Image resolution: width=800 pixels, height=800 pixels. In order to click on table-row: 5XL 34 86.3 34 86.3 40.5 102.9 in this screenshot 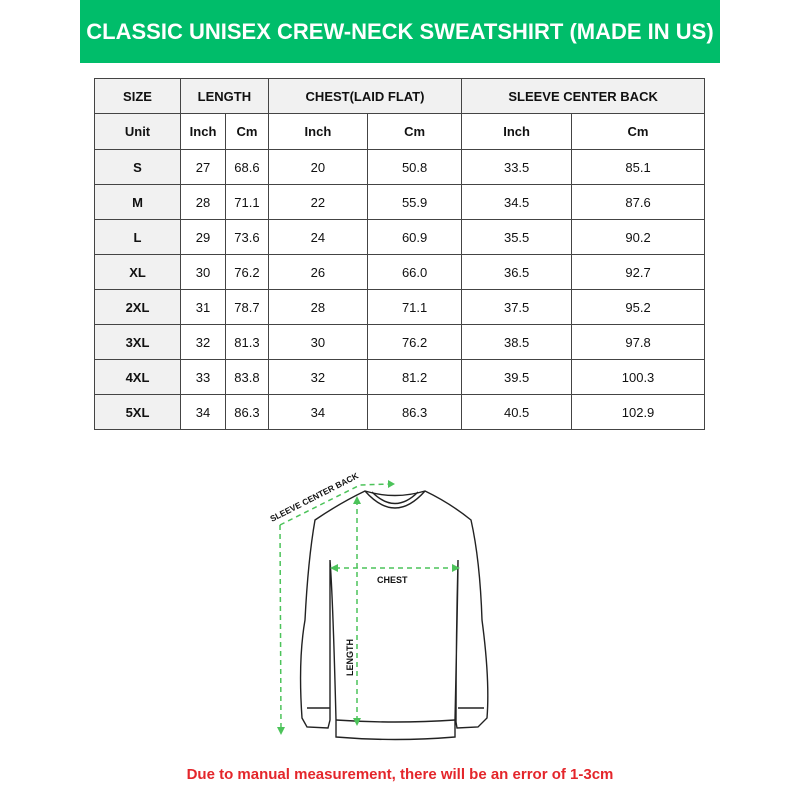, I will do `click(399, 412)`.